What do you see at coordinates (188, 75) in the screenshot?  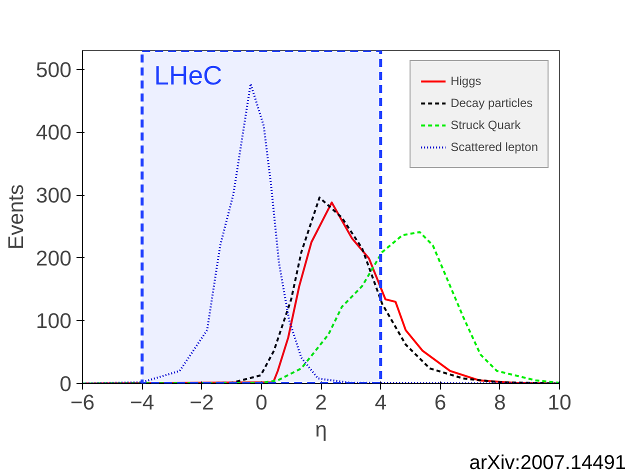 I see `band-label: LHeC` at bounding box center [188, 75].